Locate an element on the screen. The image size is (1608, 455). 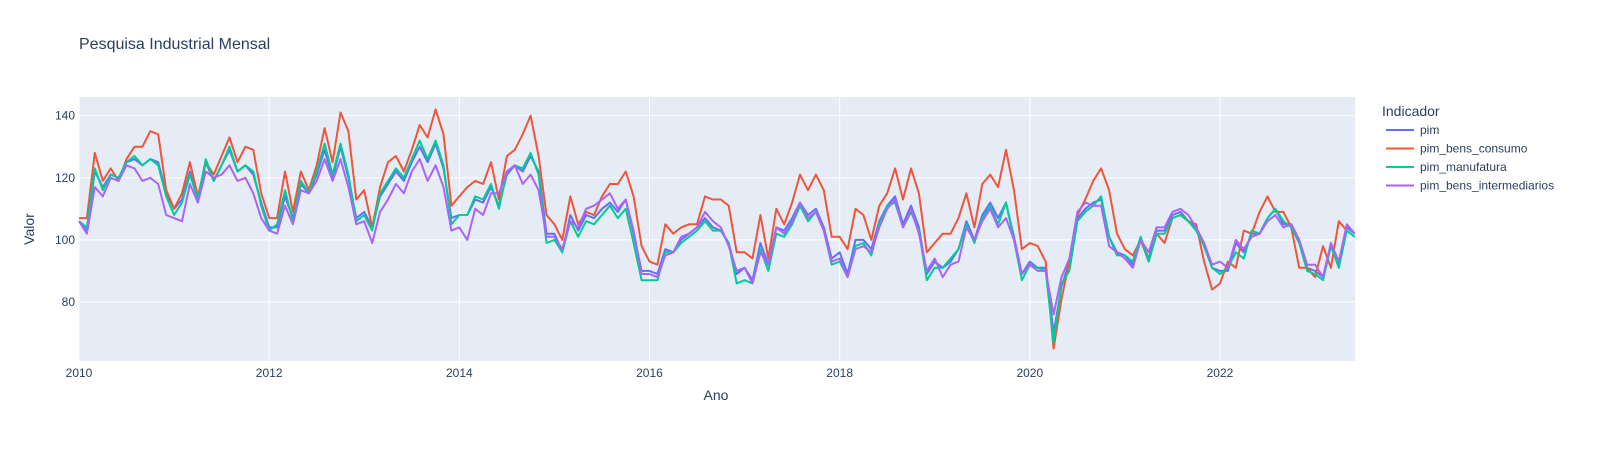
chart-title: Pesquisa Industrial Mensal is located at coordinates (174, 44).